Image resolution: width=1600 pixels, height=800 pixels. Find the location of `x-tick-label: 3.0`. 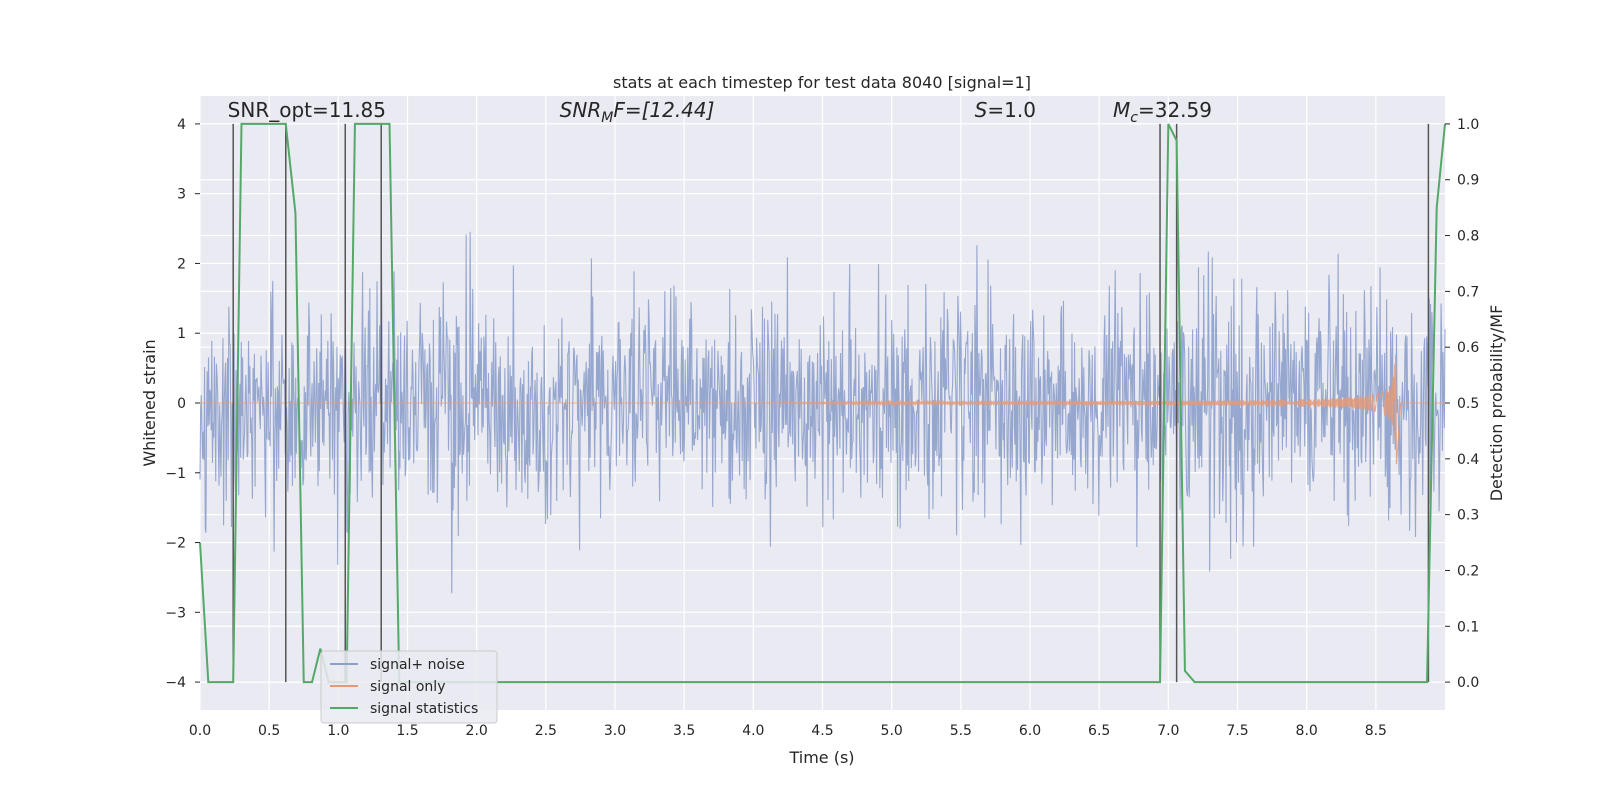

x-tick-label: 3.0 is located at coordinates (615, 731).